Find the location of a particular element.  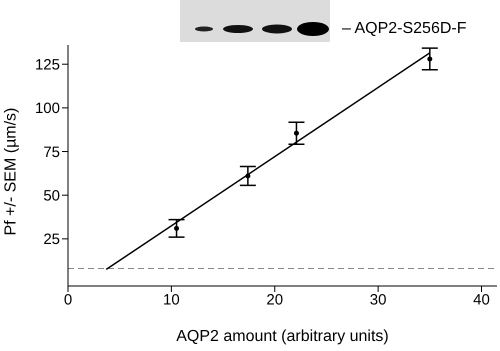

text: – AQP2-S256D-F is located at coordinates (404, 29).